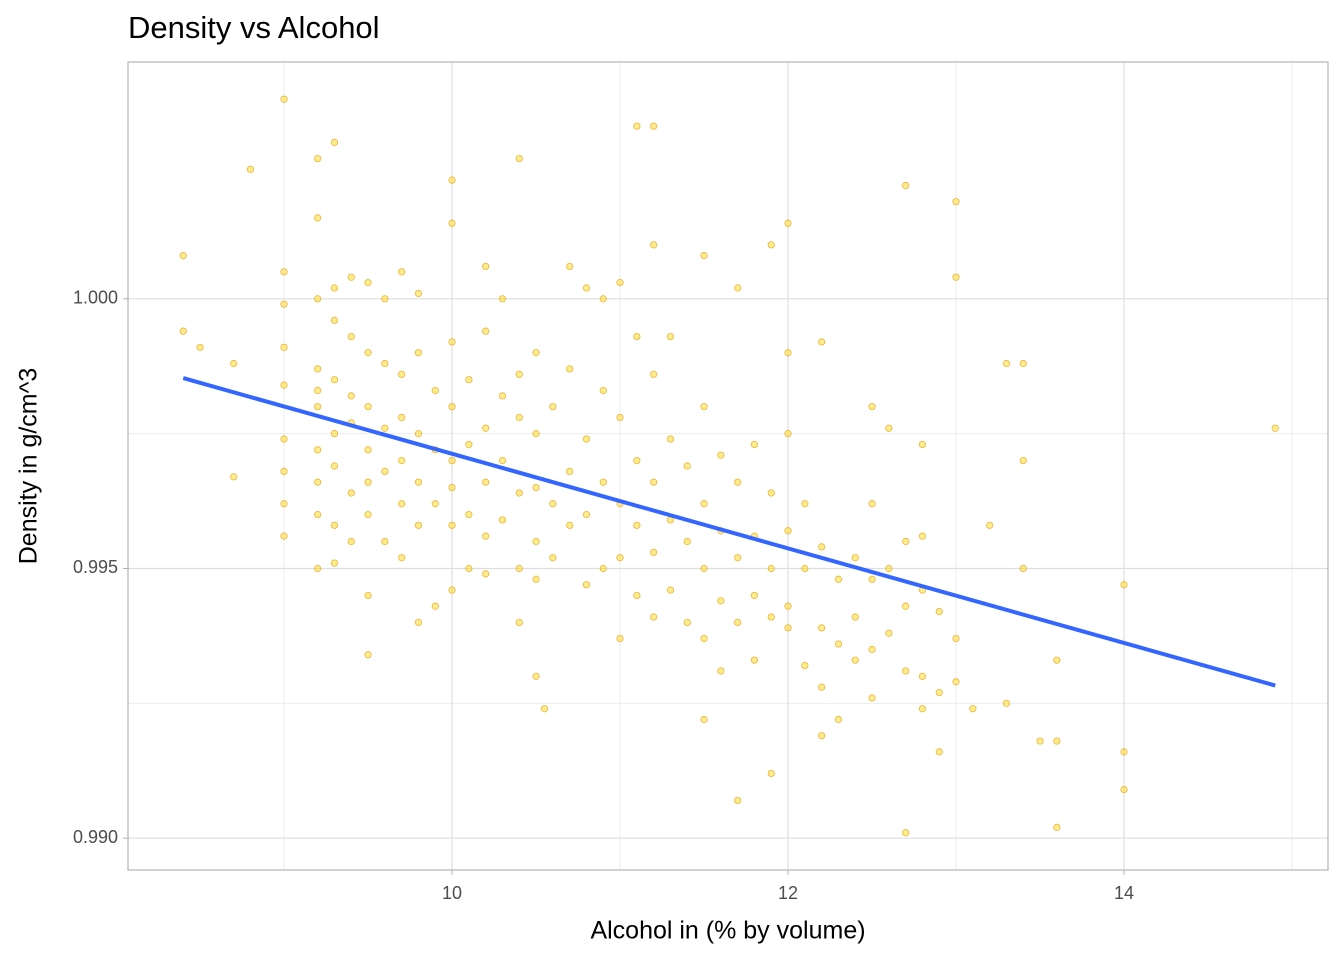 Image resolution: width=1344 pixels, height=960 pixels. Describe the element at coordinates (1124, 893) in the screenshot. I see `x-tick-label: 14` at that location.